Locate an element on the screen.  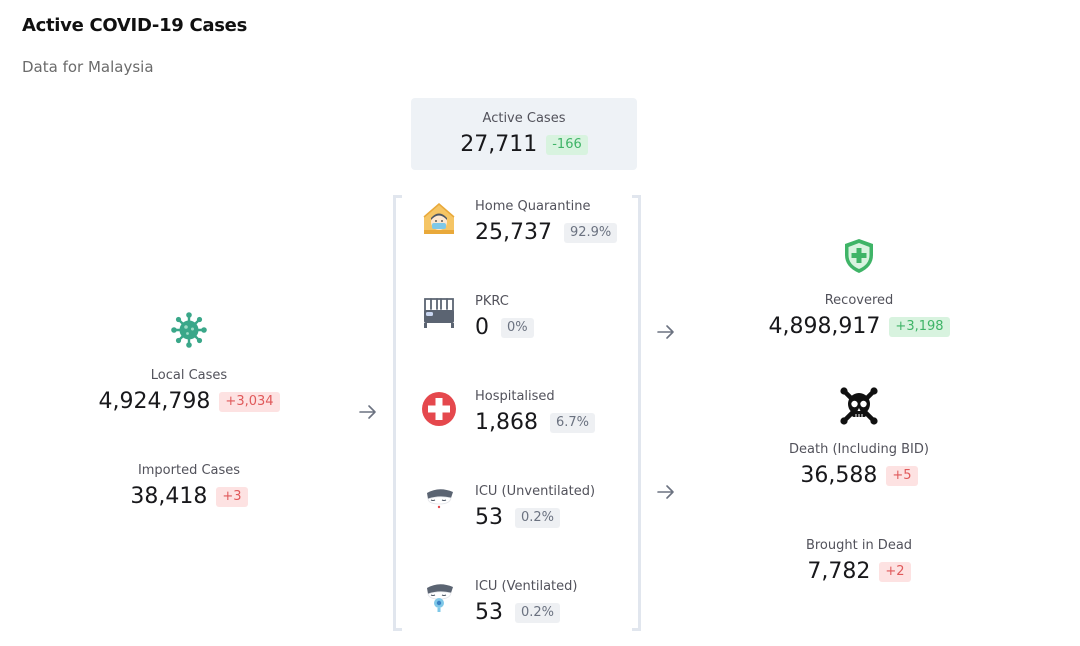
home-quarantine-label: Home Quarantine is located at coordinates (533, 206).